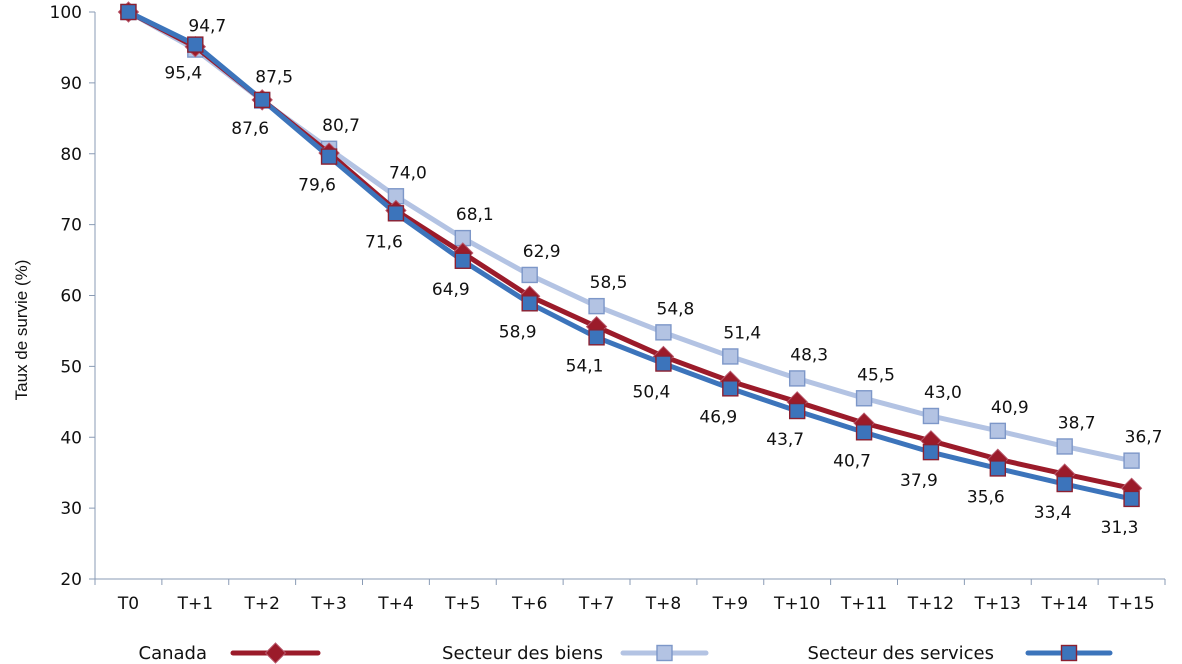 The image size is (1182, 664). What do you see at coordinates (183, 74) in the screenshot?
I see `data-label-services: 95,4` at bounding box center [183, 74].